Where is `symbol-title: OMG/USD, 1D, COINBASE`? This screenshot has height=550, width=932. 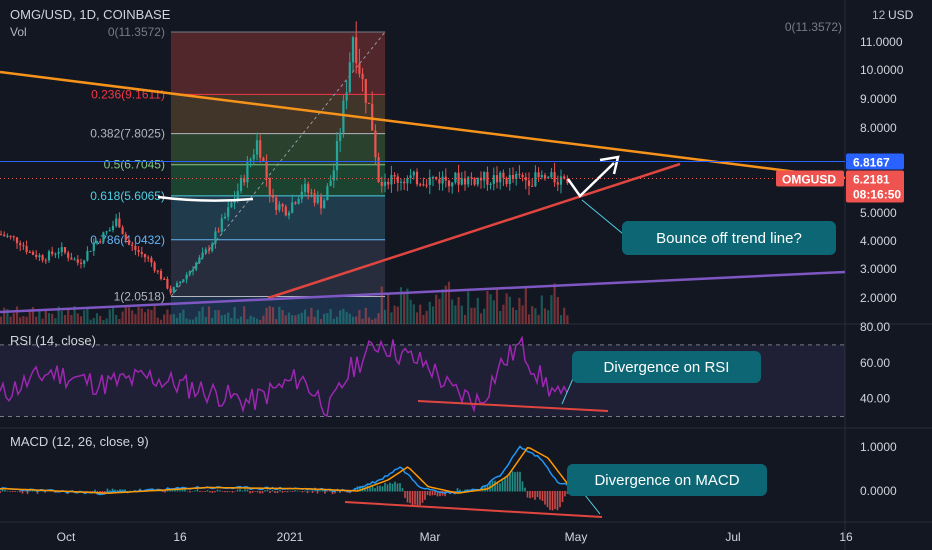 symbol-title: OMG/USD, 1D, COINBASE is located at coordinates (90, 14).